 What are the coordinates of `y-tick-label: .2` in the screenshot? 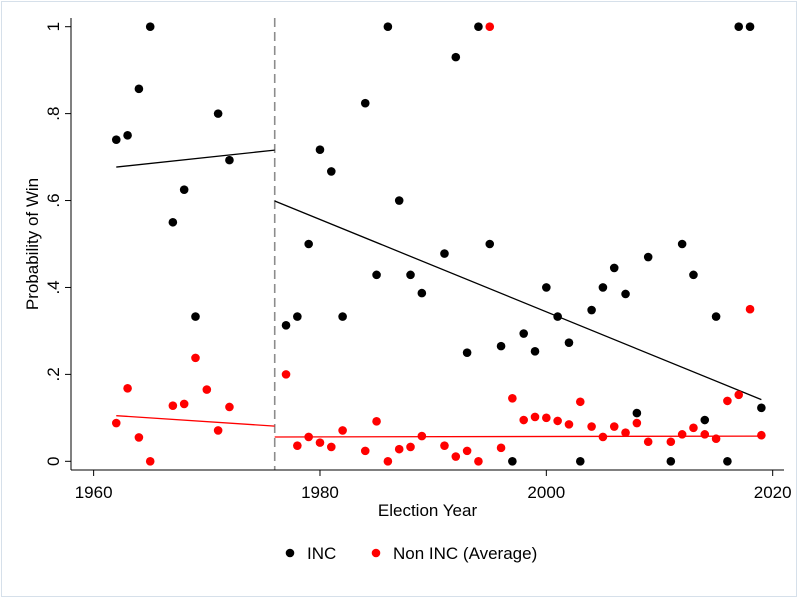 It's located at (53, 374).